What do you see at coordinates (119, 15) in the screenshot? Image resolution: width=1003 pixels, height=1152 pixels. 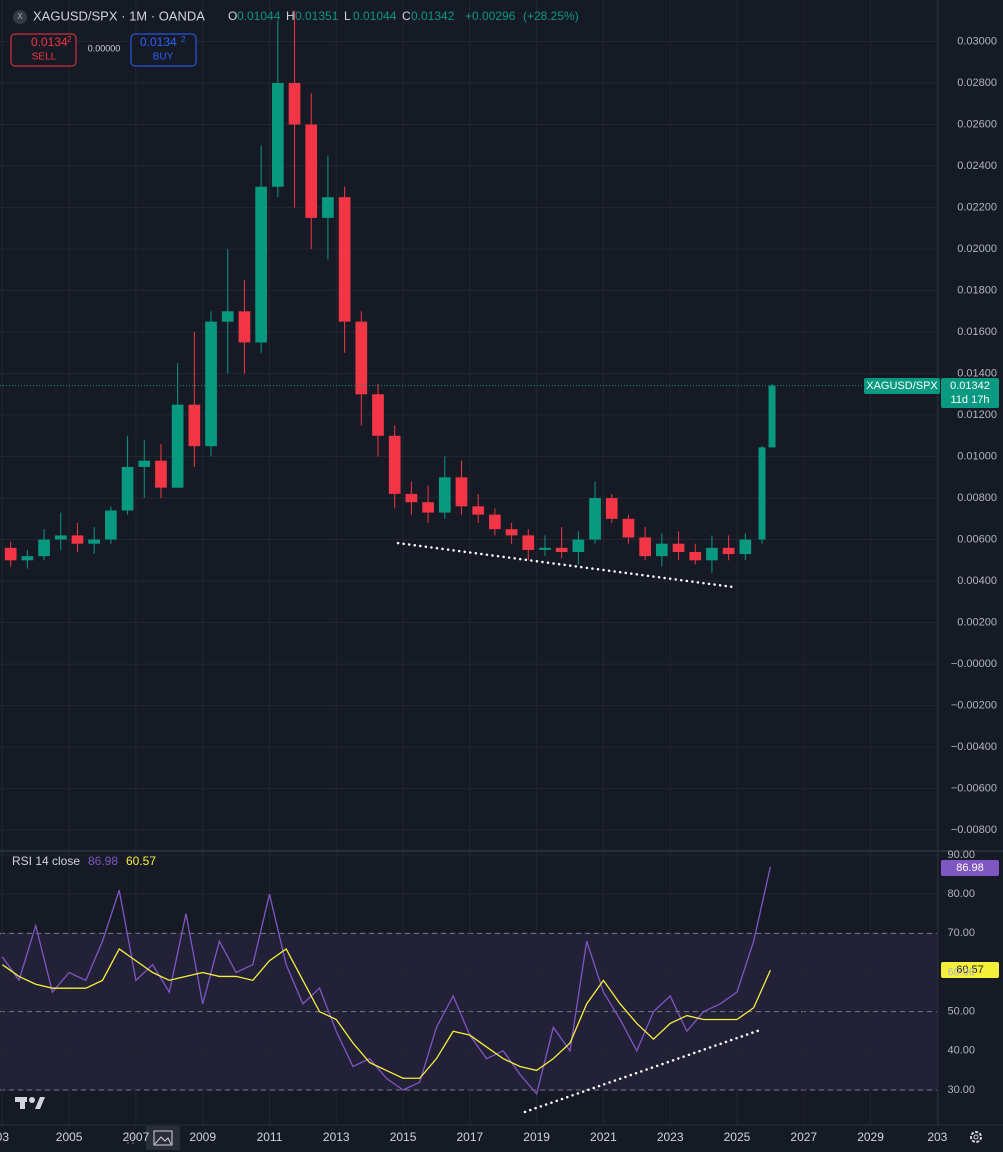 I see `symbol: XAGUSD/SPX · 1M · OANDA` at bounding box center [119, 15].